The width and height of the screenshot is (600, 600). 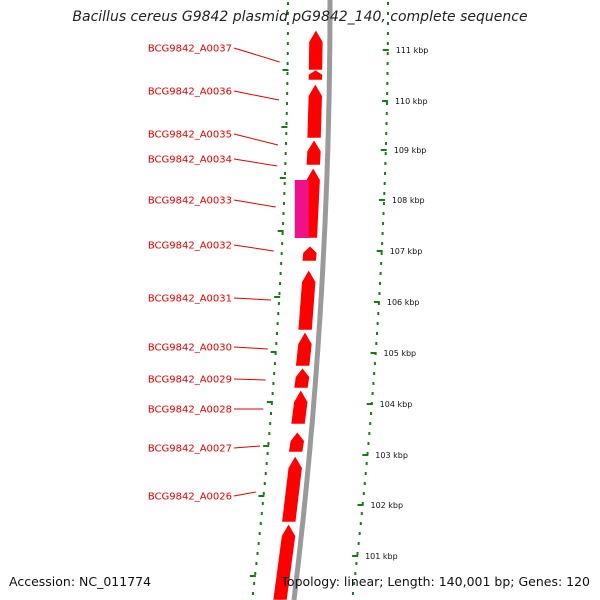 What do you see at coordinates (80, 581) in the screenshot?
I see `accession-text: Accession: NC_011774` at bounding box center [80, 581].